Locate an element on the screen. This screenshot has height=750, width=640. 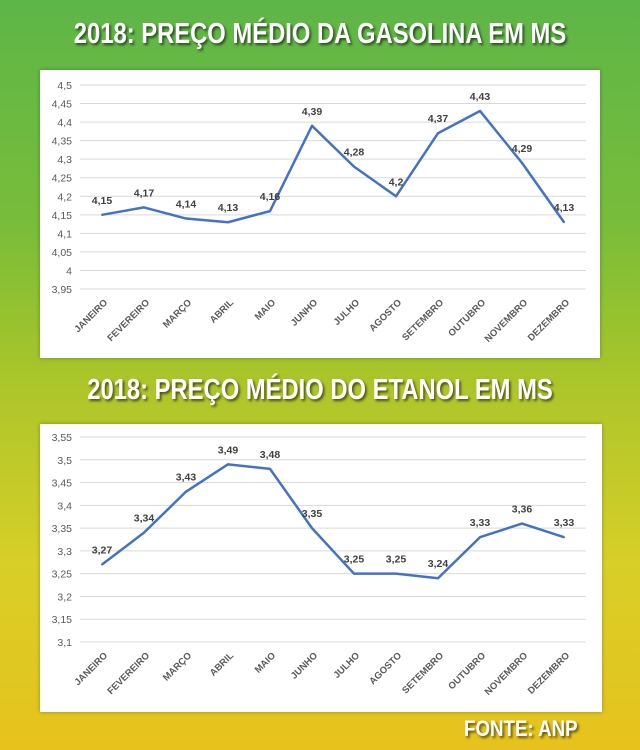
data-label: 4,28 is located at coordinates (354, 153).